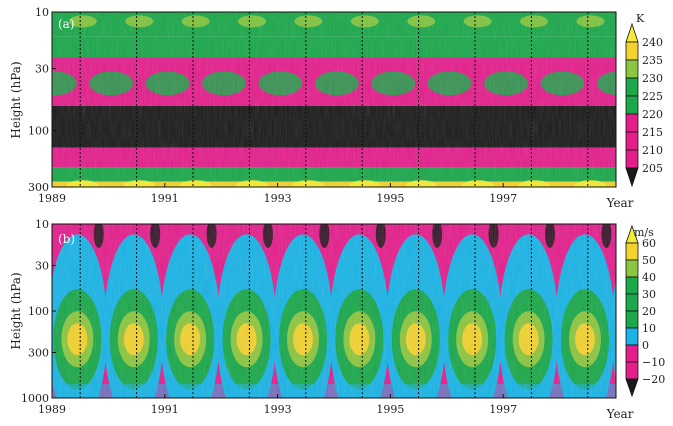 The width and height of the screenshot is (673, 426). What do you see at coordinates (640, 18) in the screenshot?
I see `panel-a-colorbar-unit: K` at bounding box center [640, 18].